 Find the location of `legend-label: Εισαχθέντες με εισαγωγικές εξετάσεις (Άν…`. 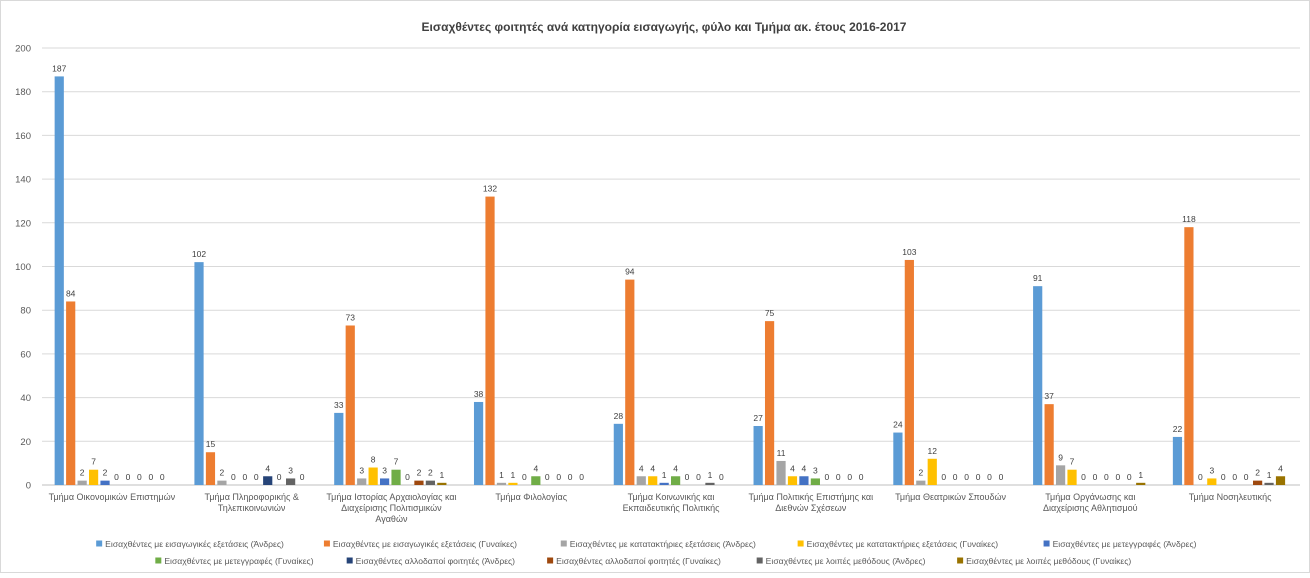

legend-label: Εισαχθέντες με εισαγωγικές εξετάσεις (Άν… is located at coordinates (194, 544).